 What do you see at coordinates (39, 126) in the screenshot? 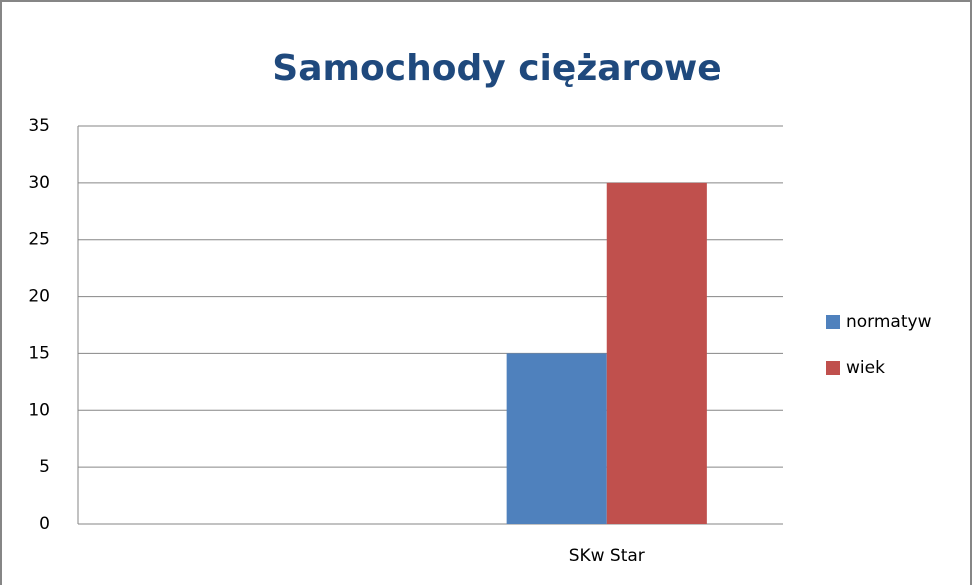
I see `y-tick-label: 35` at bounding box center [39, 126].